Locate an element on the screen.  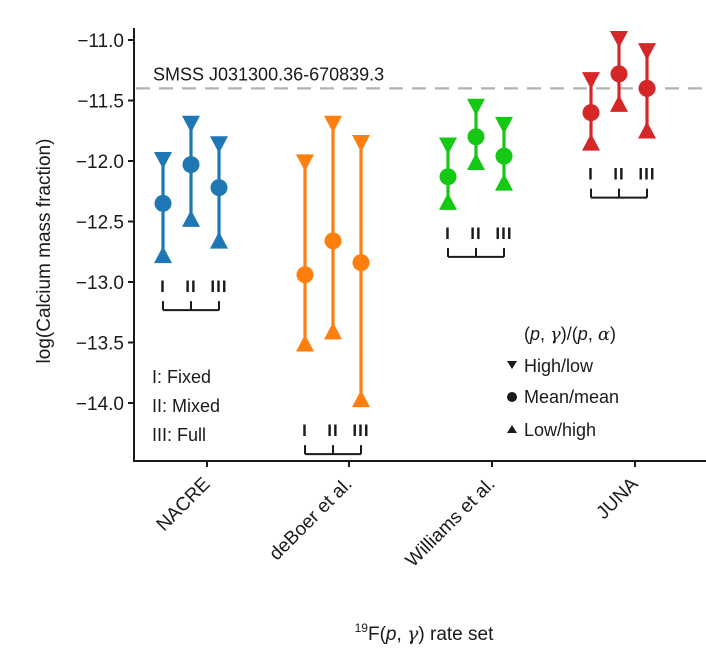
series-deboer-et-al: I II III is located at coordinates (333, 285).